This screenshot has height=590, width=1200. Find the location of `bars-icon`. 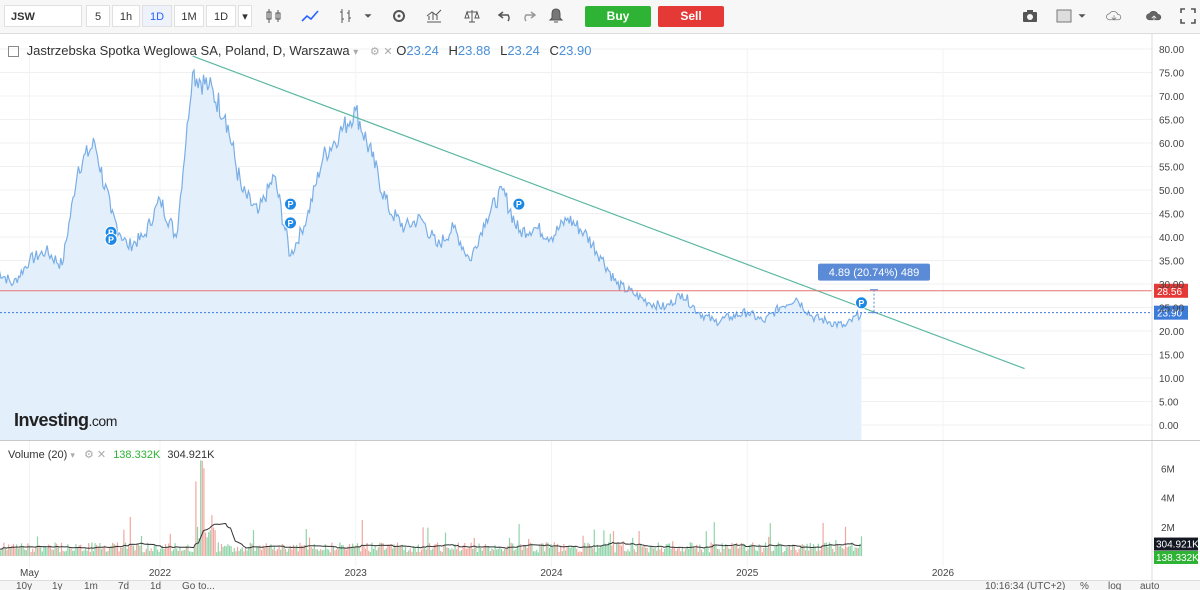

bars-icon is located at coordinates (346, 16).